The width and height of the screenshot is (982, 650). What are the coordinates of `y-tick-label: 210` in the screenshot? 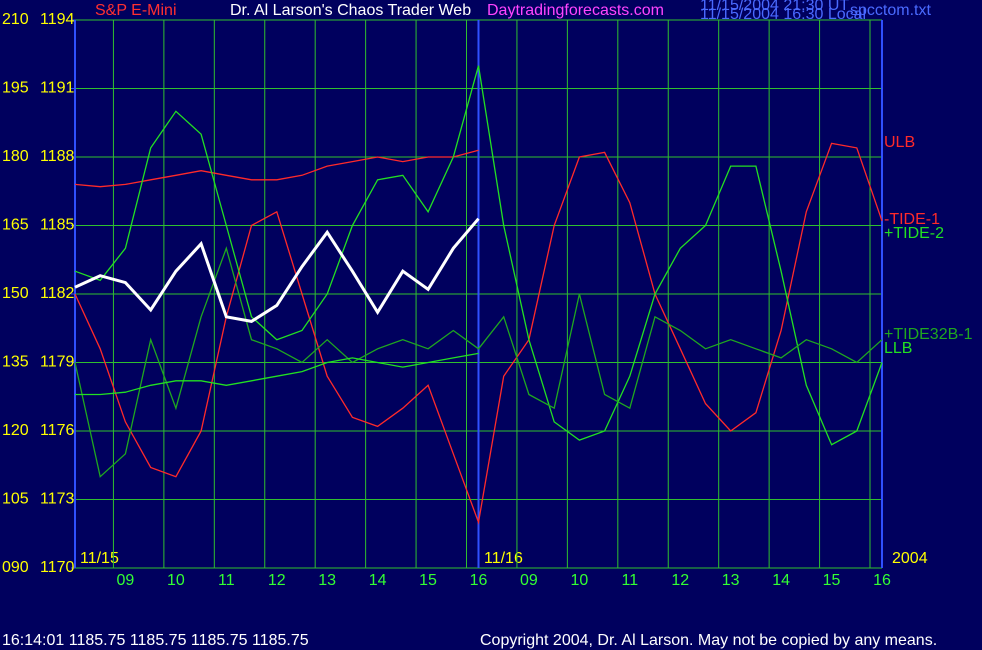 It's located at (15, 19).